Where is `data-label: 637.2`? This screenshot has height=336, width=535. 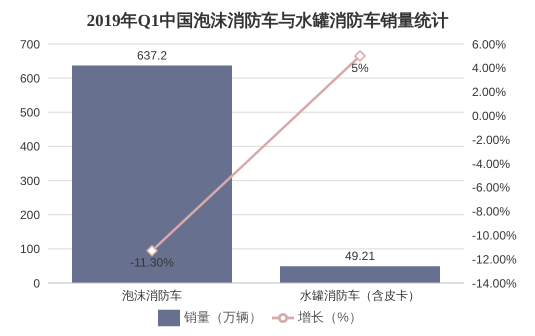
data-label: 637.2 is located at coordinates (152, 55).